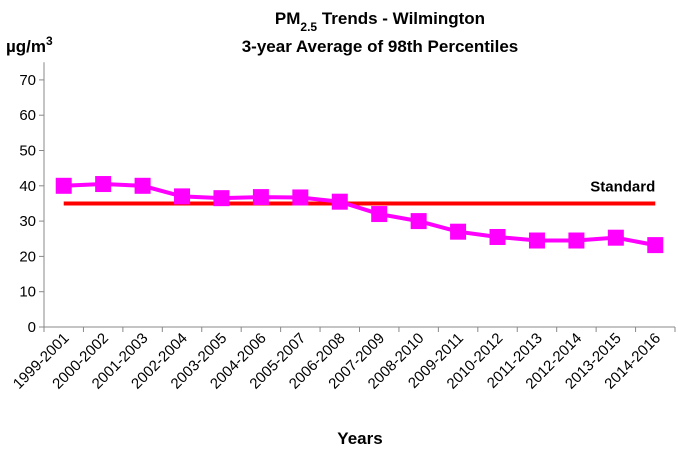  Describe the element at coordinates (27, 115) in the screenshot. I see `y-tick-label: 60` at that location.